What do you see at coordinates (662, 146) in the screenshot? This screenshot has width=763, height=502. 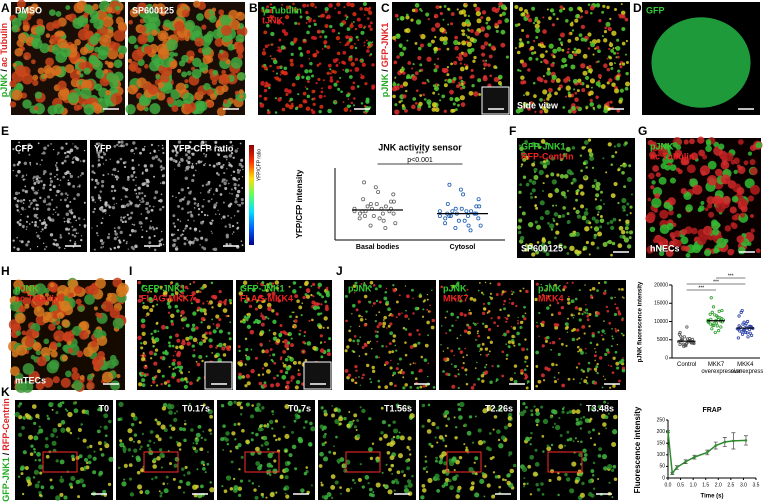 I see `image-label: pJNK` at bounding box center [662, 146].